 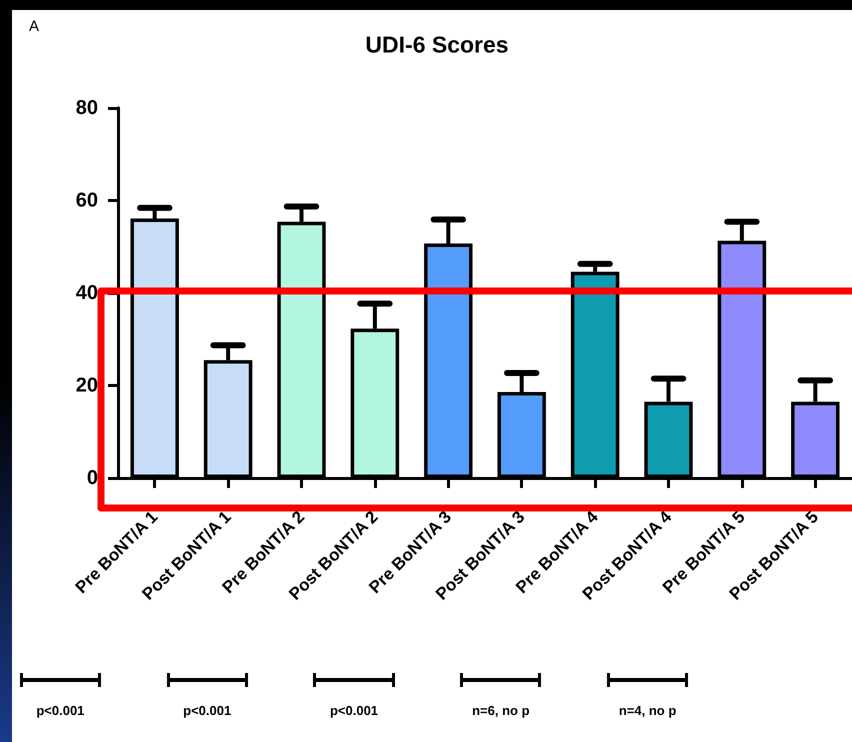 I want to click on text: A, so click(x=34, y=26).